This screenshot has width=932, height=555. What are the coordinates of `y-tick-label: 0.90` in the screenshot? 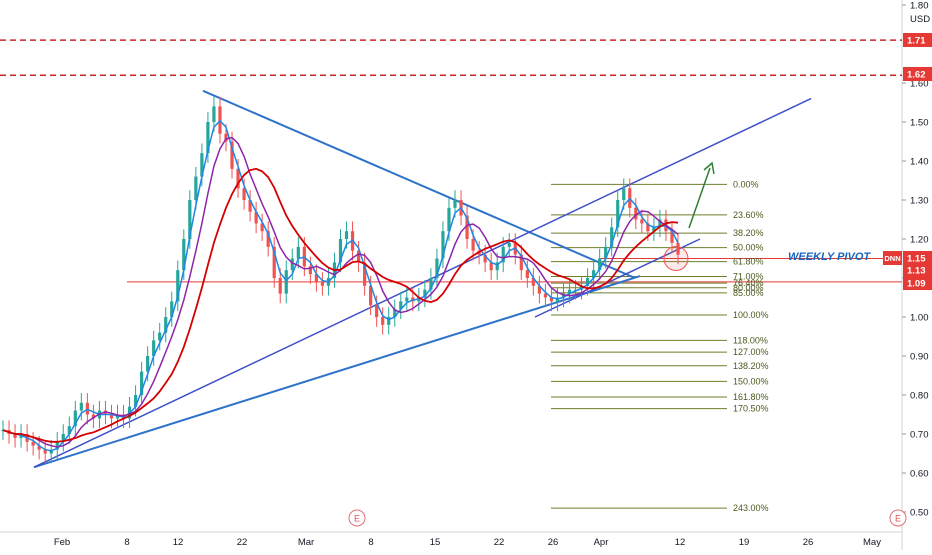 It's located at (919, 357).